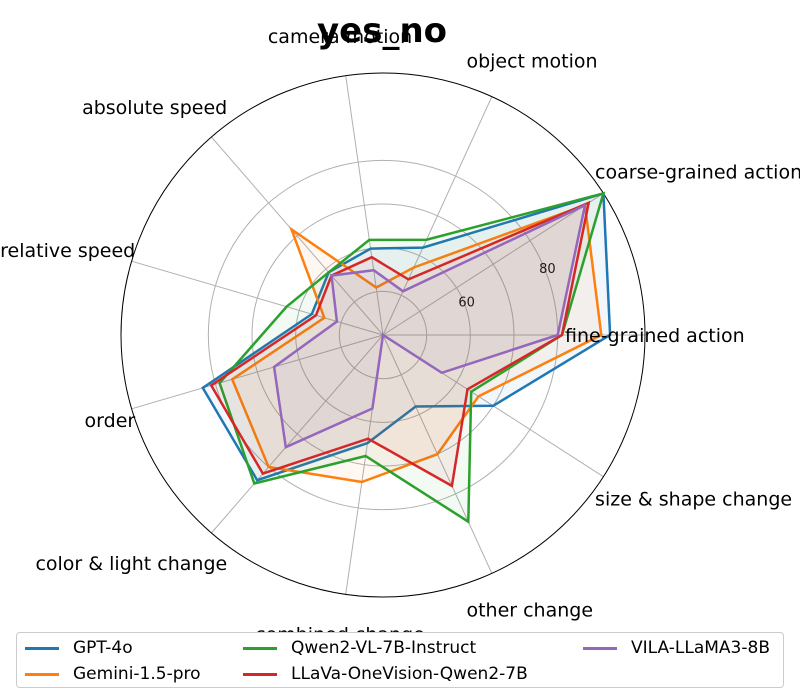 Image resolution: width=800 pixels, height=700 pixels. Describe the element at coordinates (67, 251) in the screenshot. I see `axis-label-relative-speed: relative speed` at that location.